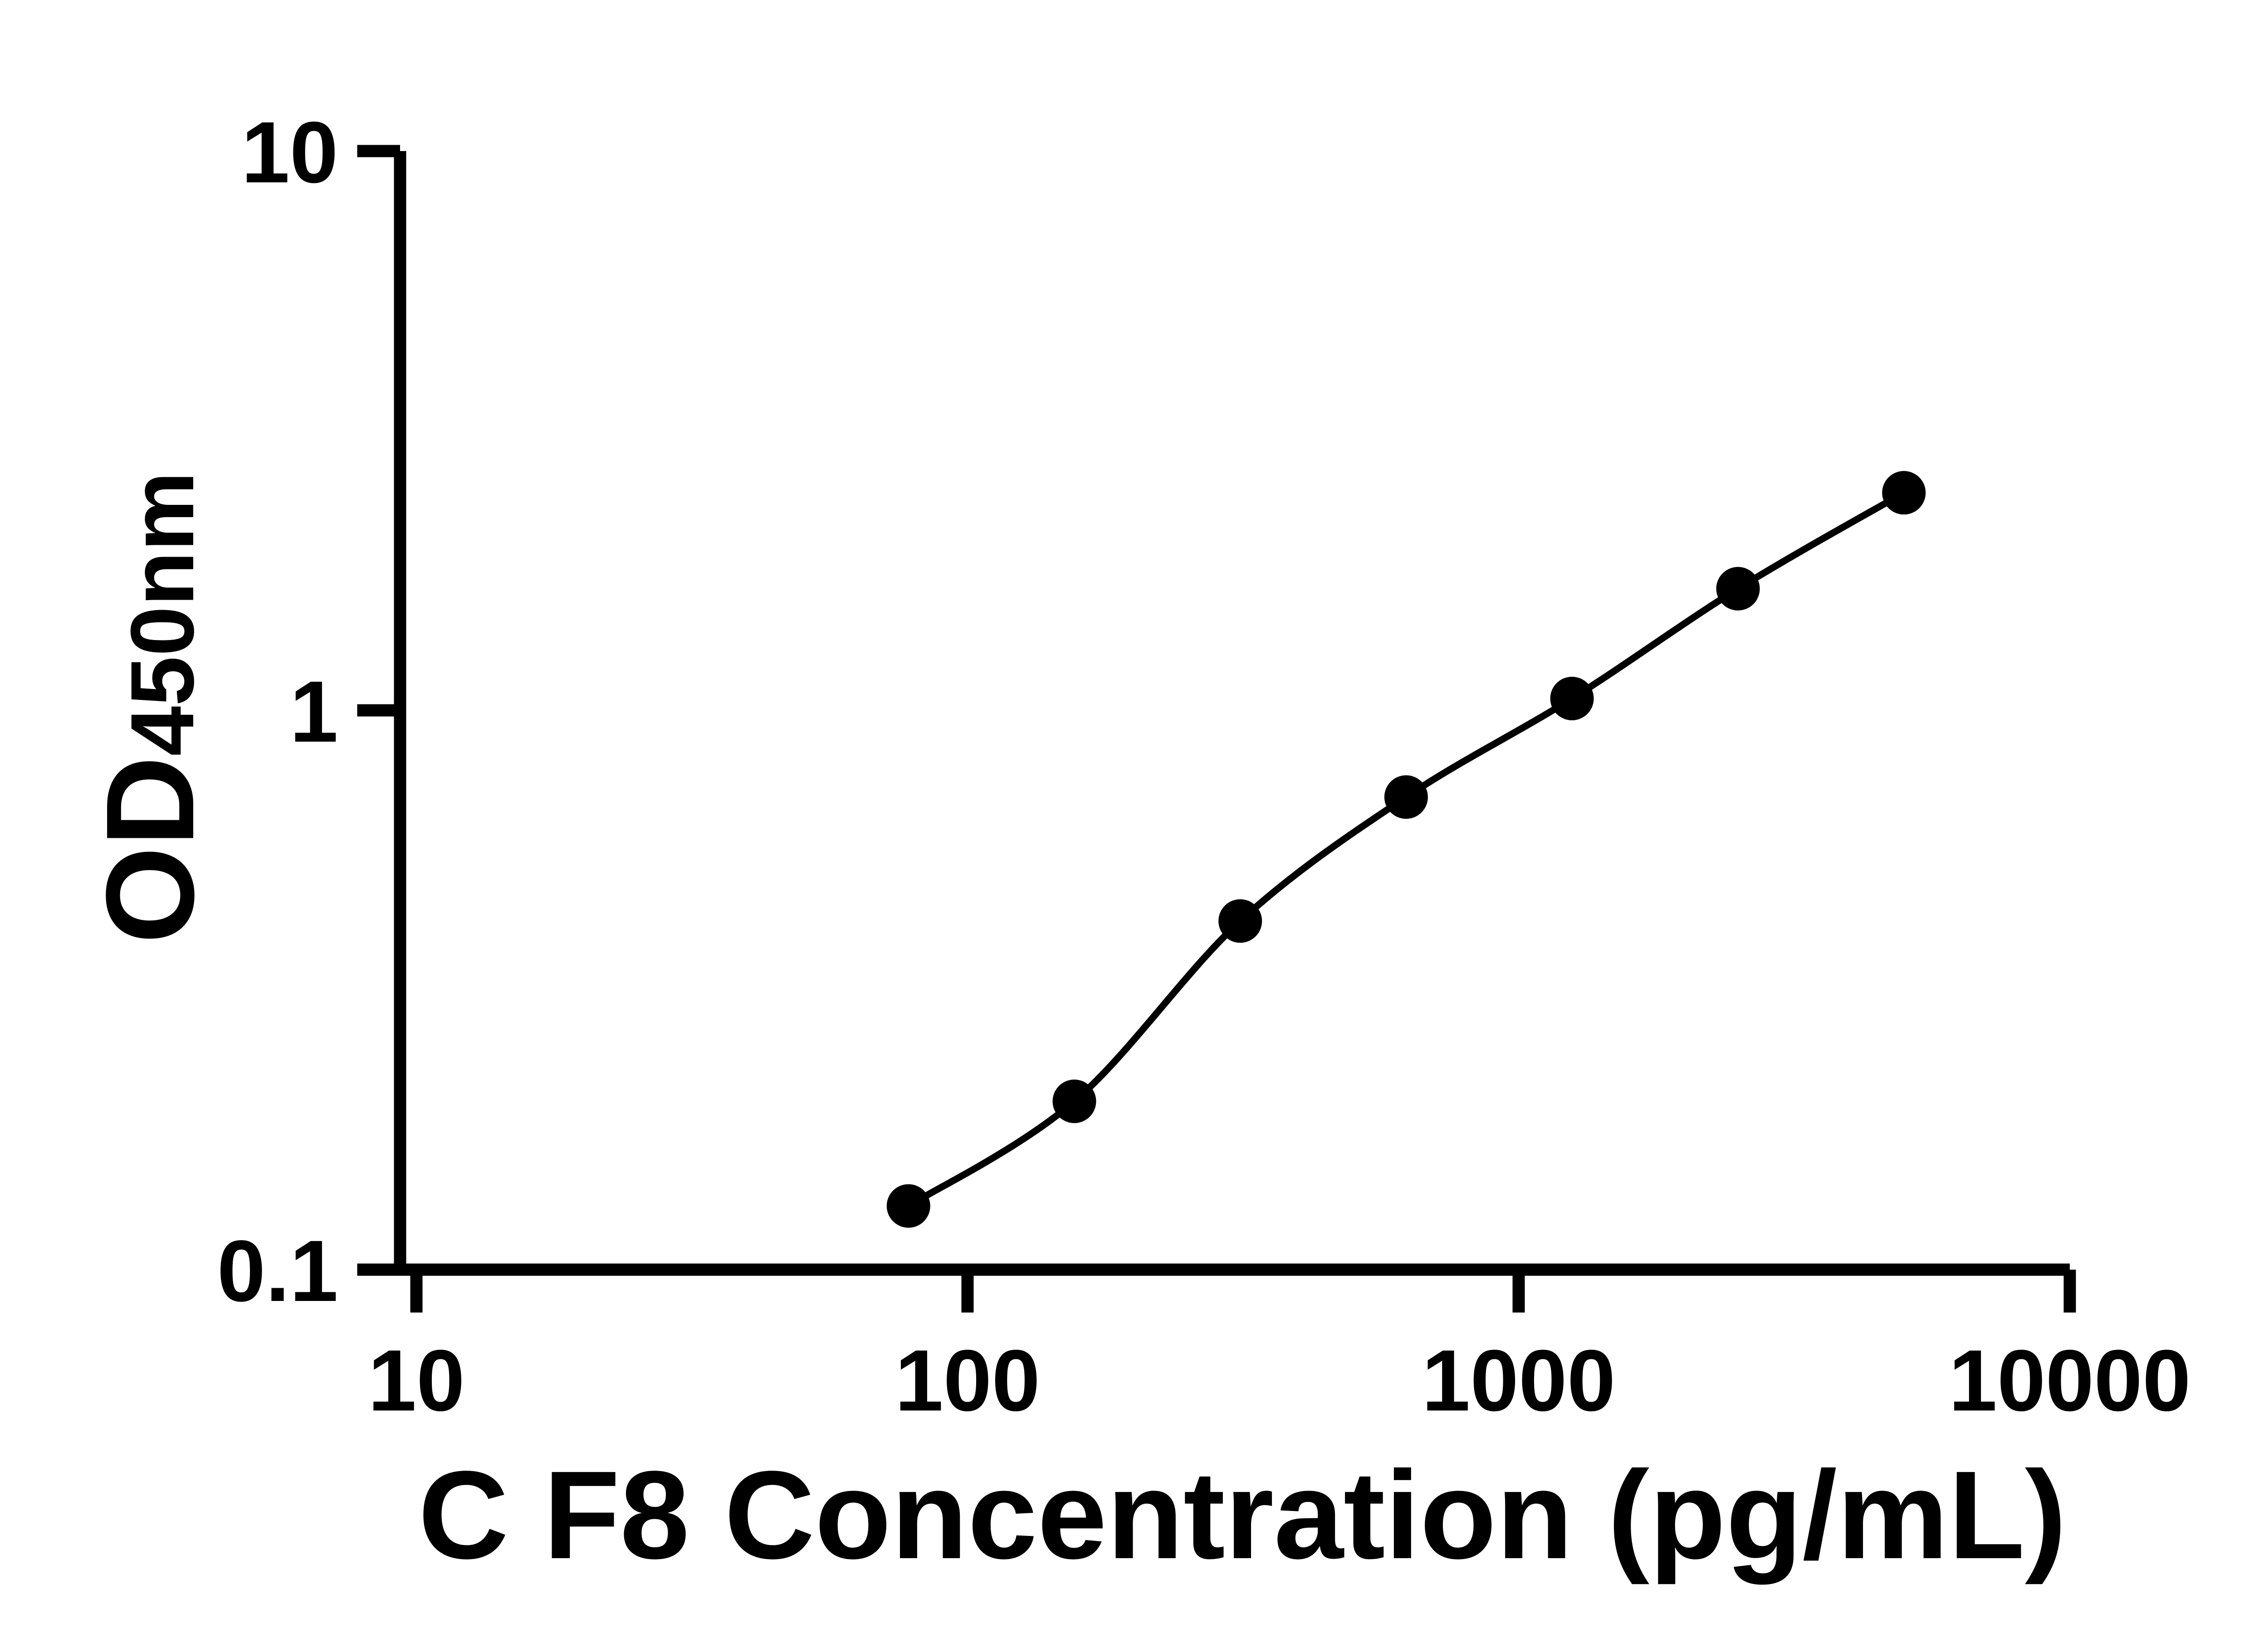 This screenshot has width=2268, height=1633. Describe the element at coordinates (1518, 1380) in the screenshot. I see `x-tick-label: 1000` at that location.